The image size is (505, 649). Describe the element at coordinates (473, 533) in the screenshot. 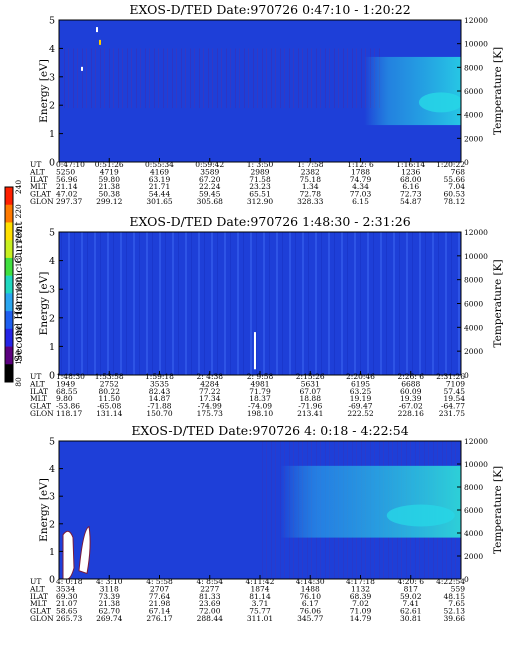

I see `y-right-tick-label: 4000` at that location.